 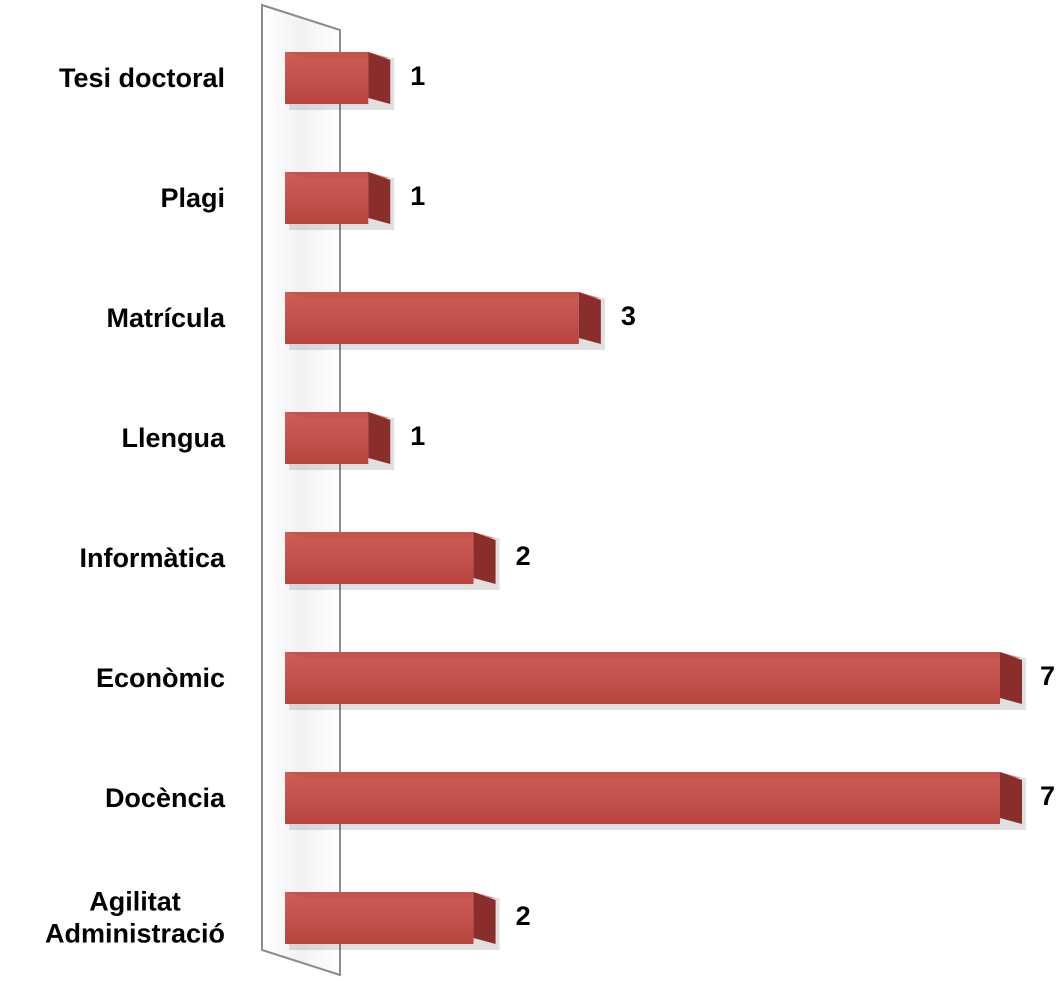 I want to click on category-label: Informàtica, so click(x=152, y=557).